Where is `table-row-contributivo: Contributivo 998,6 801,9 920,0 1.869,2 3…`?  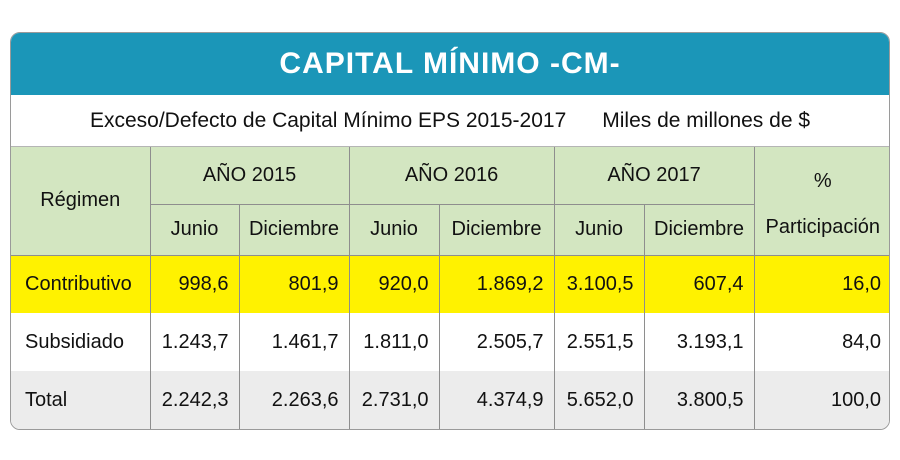
table-row-contributivo: Contributivo 998,6 801,9 920,0 1.869,2 3… is located at coordinates (450, 284).